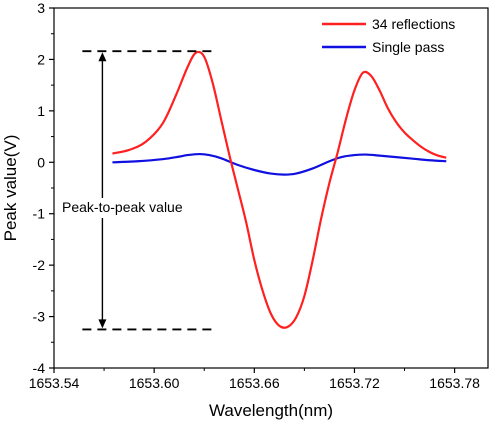  What do you see at coordinates (354, 383) in the screenshot?
I see `x-tick-label: 1653.72` at bounding box center [354, 383].